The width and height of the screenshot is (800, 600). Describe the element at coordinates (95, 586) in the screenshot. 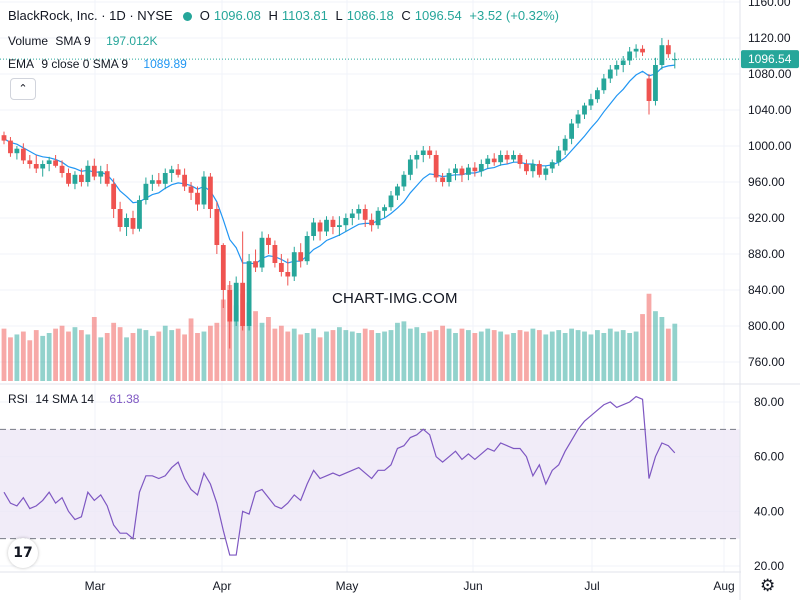

I see `time-tick-label: Mar` at that location.